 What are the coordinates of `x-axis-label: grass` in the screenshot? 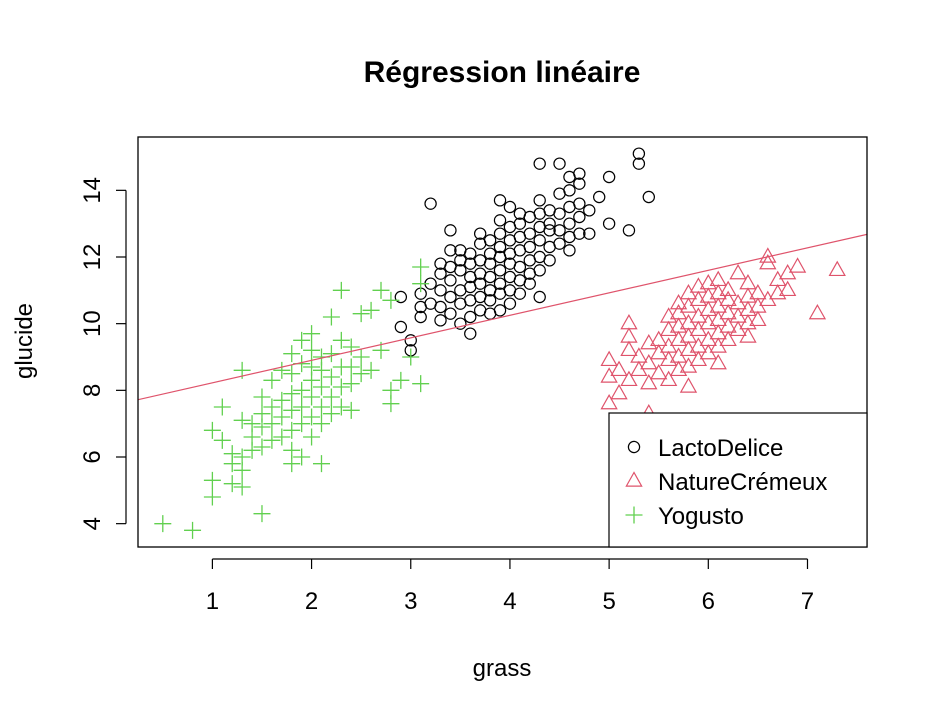 It's located at (502, 668).